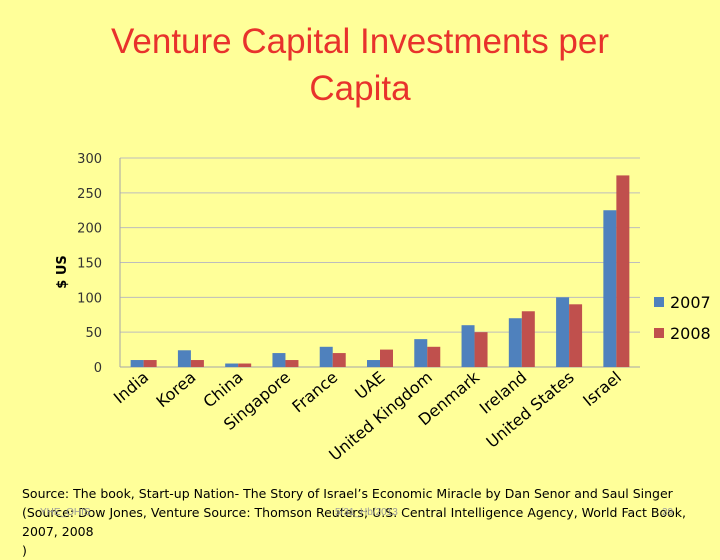 The width and height of the screenshot is (720, 560). What do you see at coordinates (360, 88) in the screenshot?
I see `chart-title-line2: Capita` at bounding box center [360, 88].